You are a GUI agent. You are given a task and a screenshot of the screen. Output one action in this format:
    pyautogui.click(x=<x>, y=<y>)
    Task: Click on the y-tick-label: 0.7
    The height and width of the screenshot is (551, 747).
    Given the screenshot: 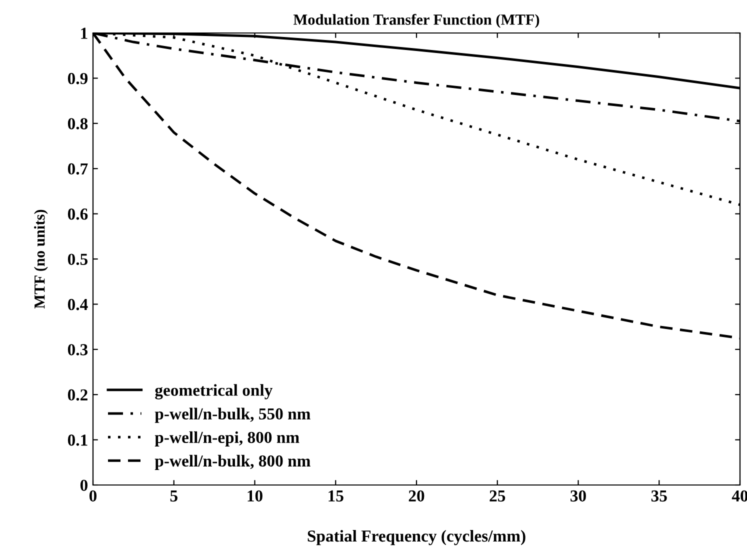 What is the action you would take?
    pyautogui.click(x=78, y=169)
    